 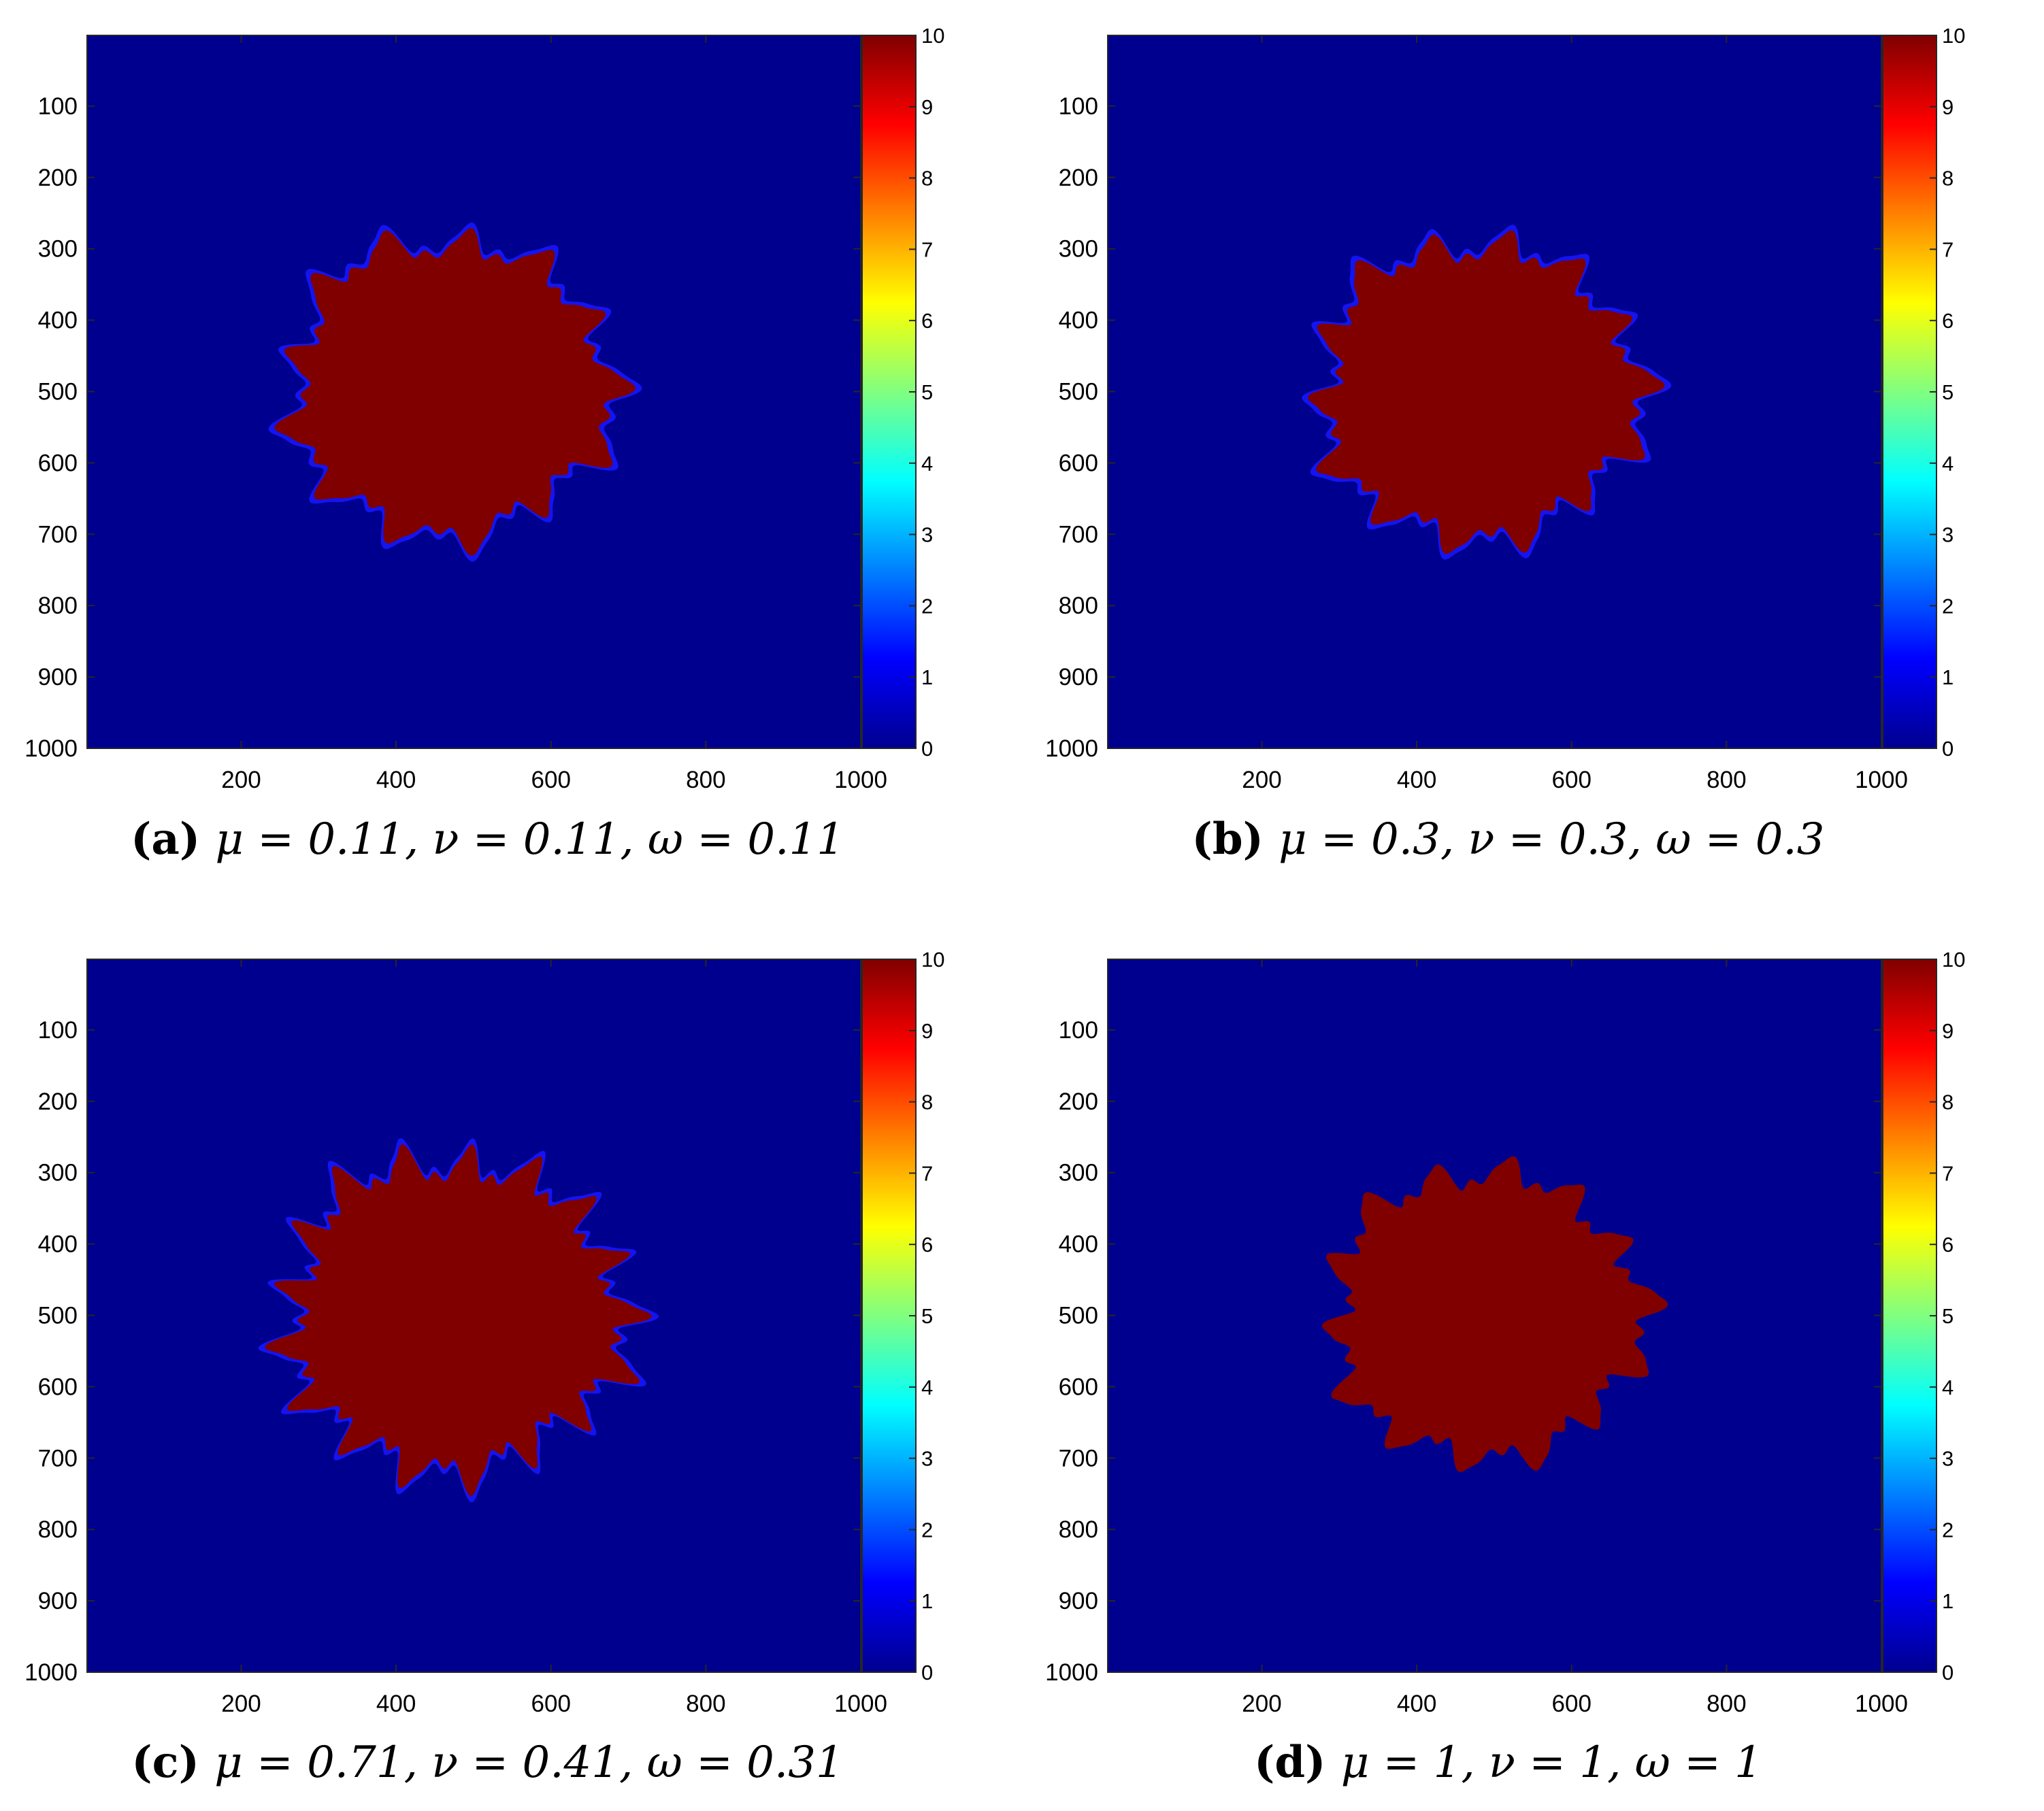 I want to click on panel-caption-text: μ = 1, ν = 1, ω = 1, so click(x=1551, y=1763).